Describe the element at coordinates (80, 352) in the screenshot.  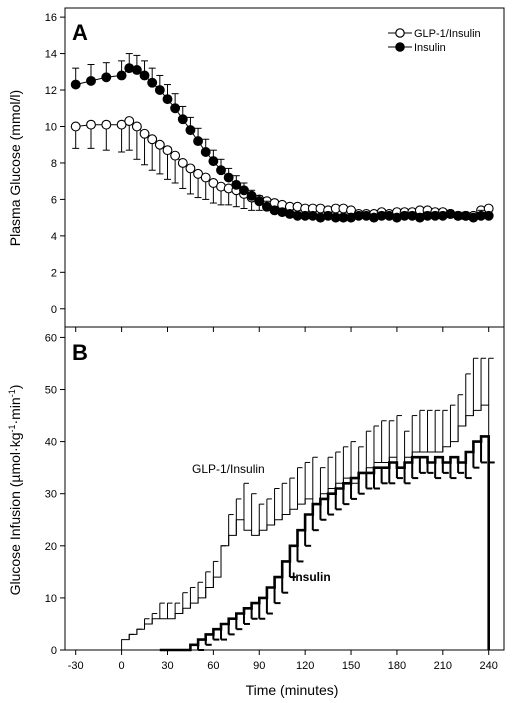
I see `panel-b-letter: B` at that location.